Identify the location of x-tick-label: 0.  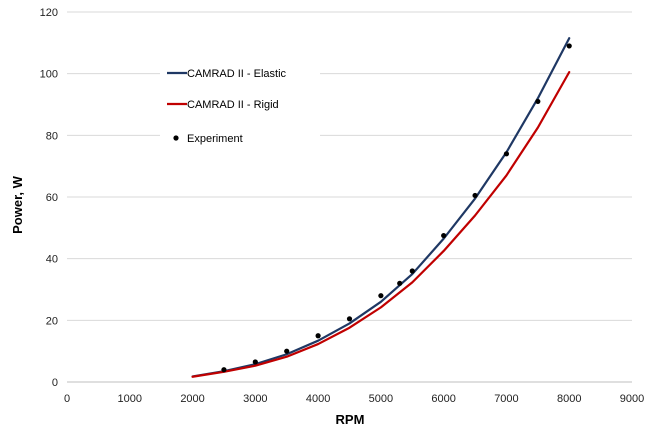
(67, 399).